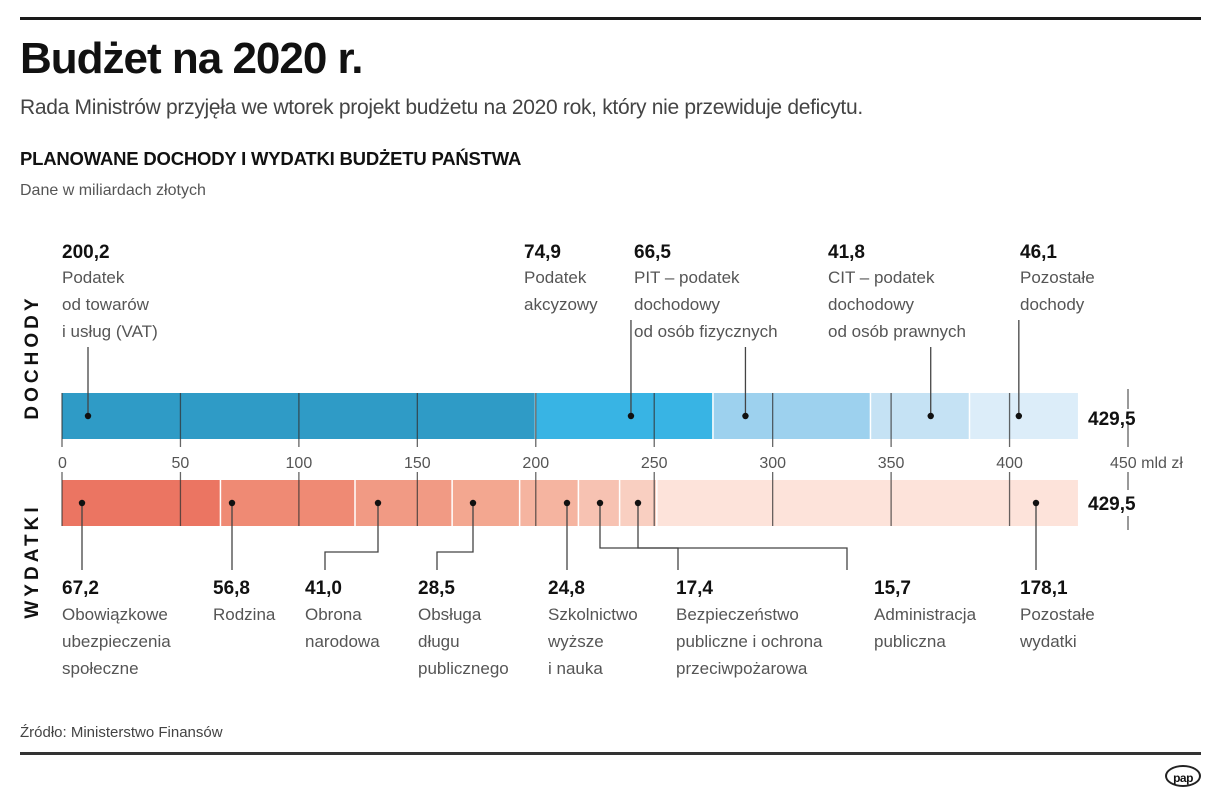  Describe the element at coordinates (694, 588) in the screenshot. I see `expense-value-label: 17,4` at that location.